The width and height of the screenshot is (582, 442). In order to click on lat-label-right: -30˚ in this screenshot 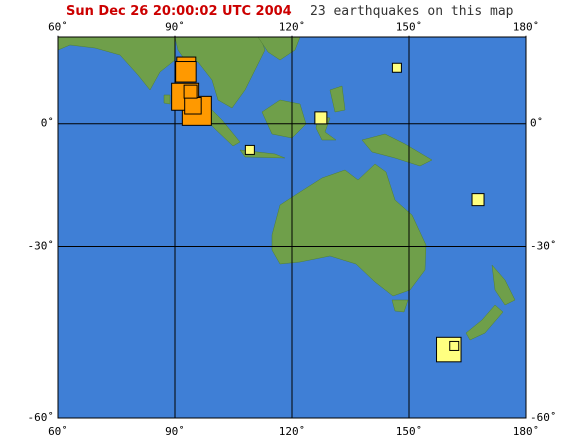, I will do `click(543, 245)`.